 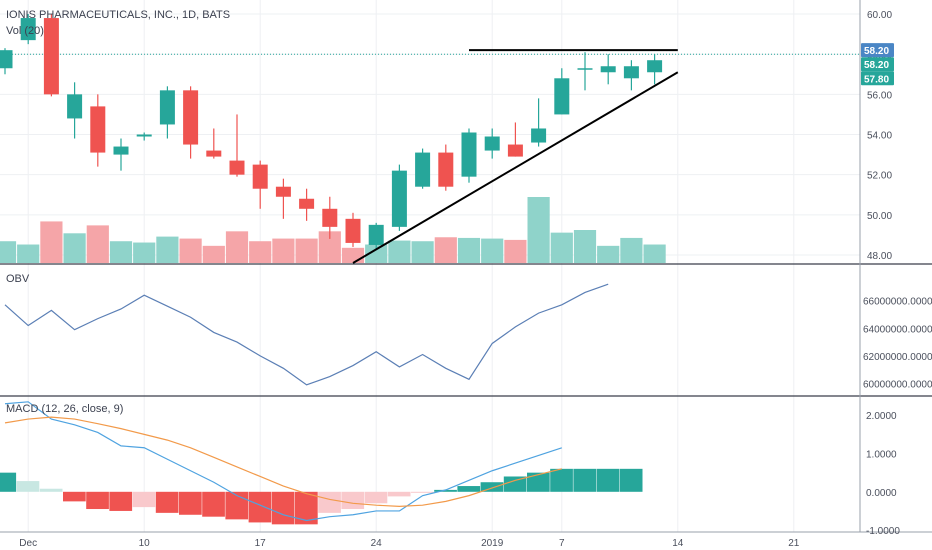 I want to click on macd-tick-label: 2.0000, so click(x=881, y=416).